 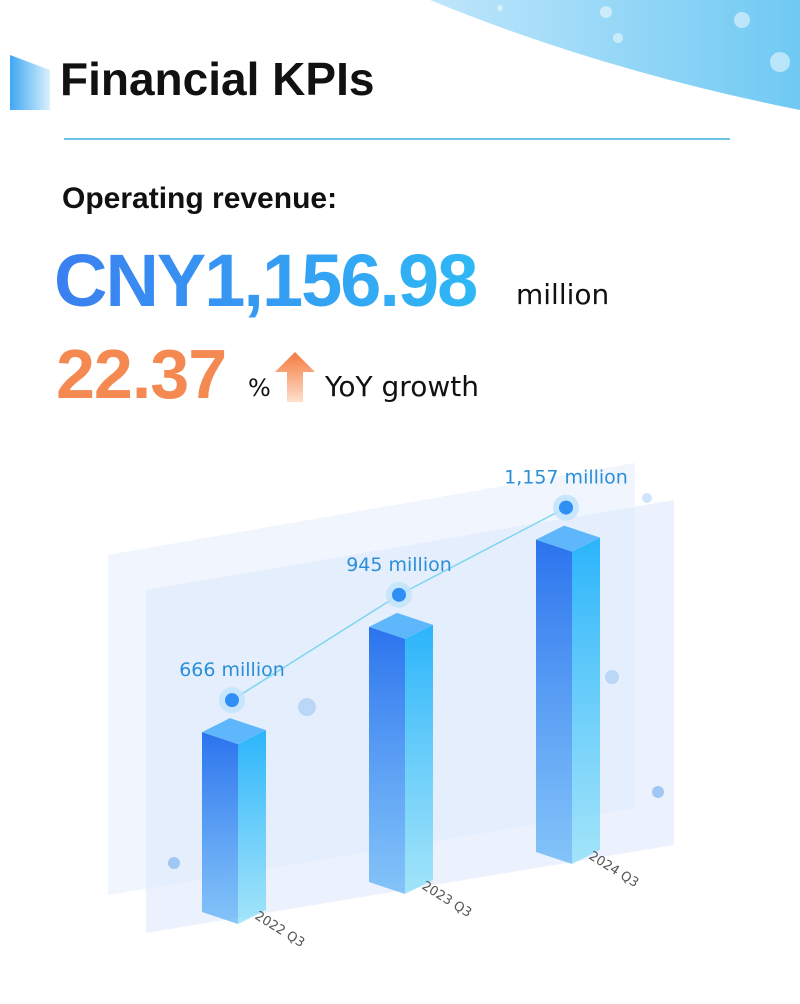 I want to click on x-tick-label: 2023 Q3, so click(x=446, y=900).